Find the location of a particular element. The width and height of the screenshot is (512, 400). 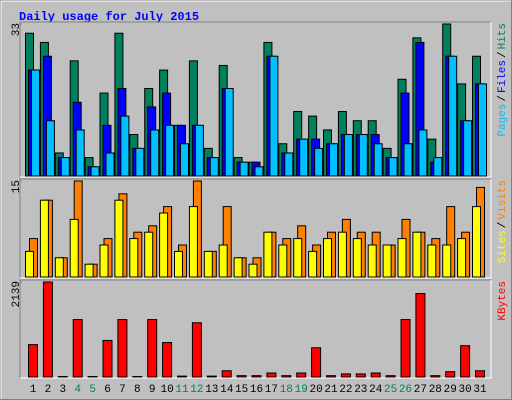

legend-entry: KBytes is located at coordinates (503, 301).